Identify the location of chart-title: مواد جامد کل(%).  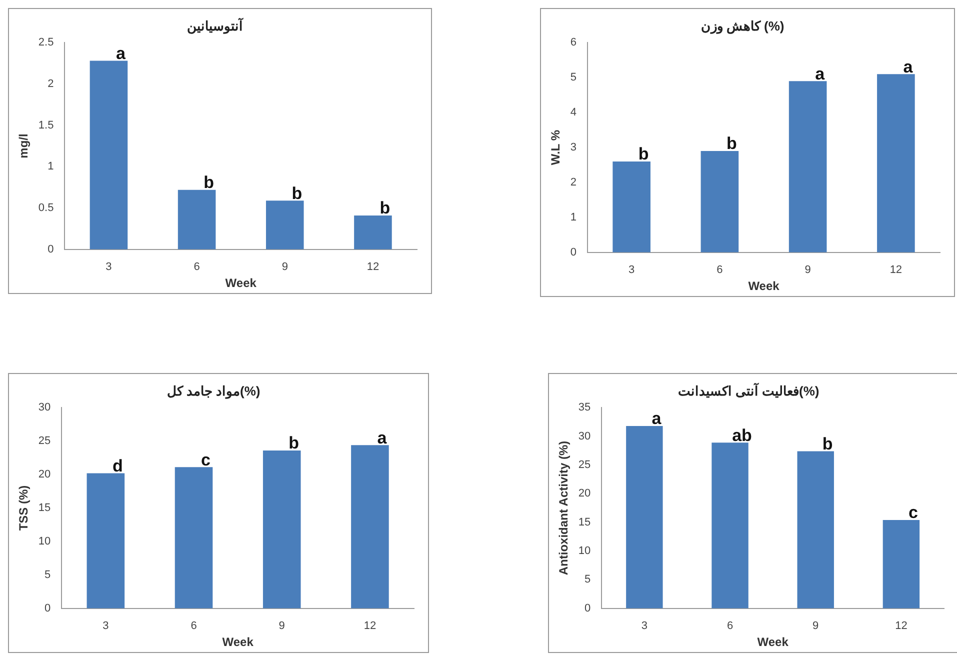
(213, 391).